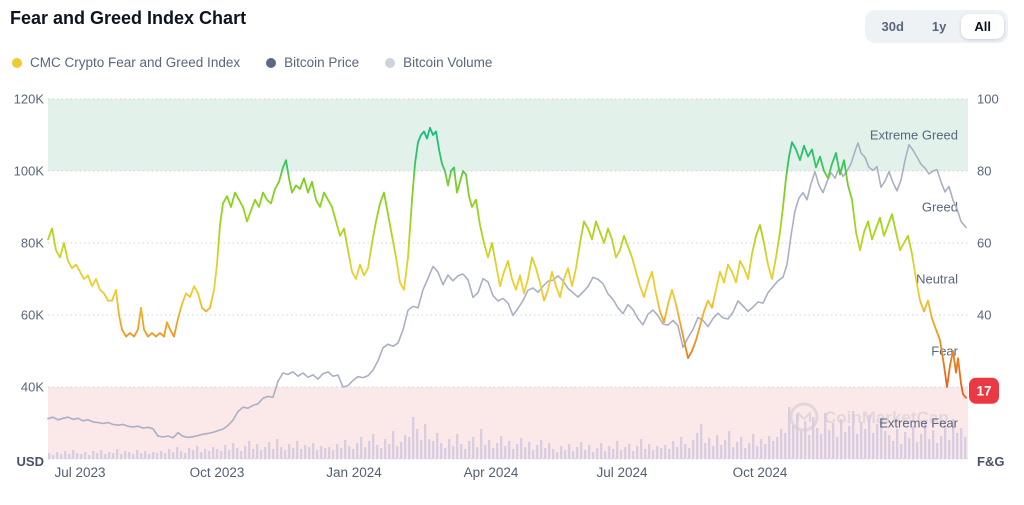 The width and height of the screenshot is (1024, 505). What do you see at coordinates (32, 387) in the screenshot?
I see `usd-axis-tick: 40K` at bounding box center [32, 387].